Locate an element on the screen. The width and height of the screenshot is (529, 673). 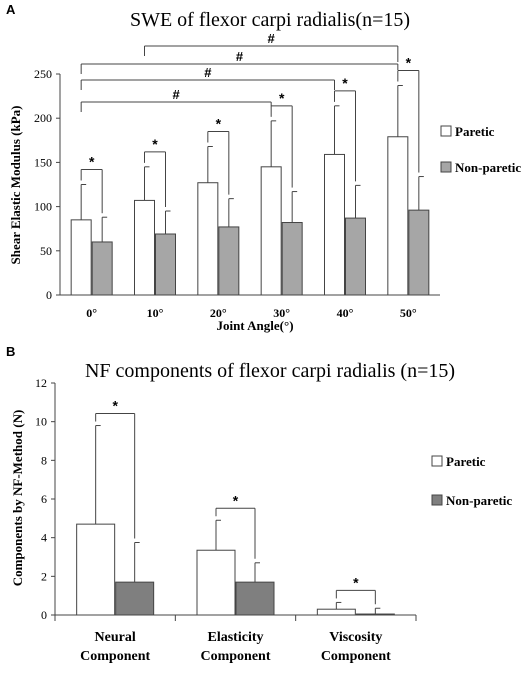
chart-a-title: SWE of flexor carpi radialis(n=15) is located at coordinates (270, 20).